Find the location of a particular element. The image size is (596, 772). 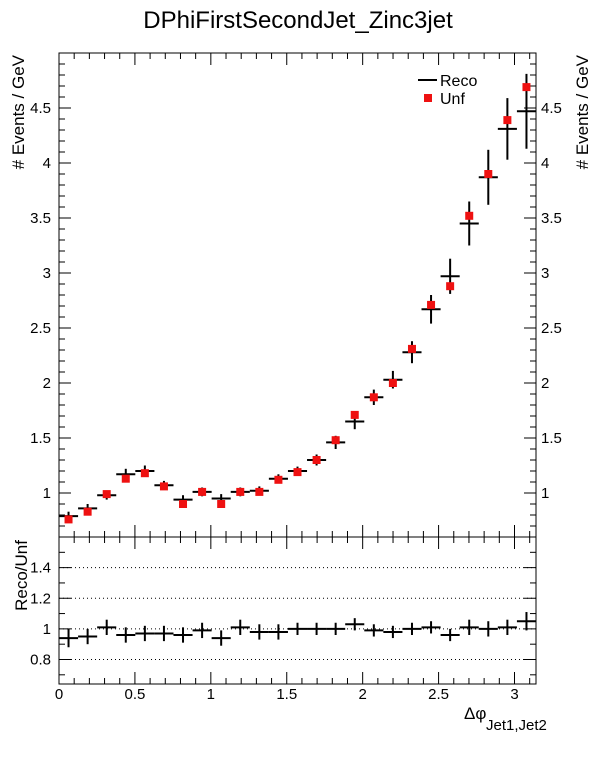

y-axis-label-right: # Events / GeV is located at coordinates (582, 111).